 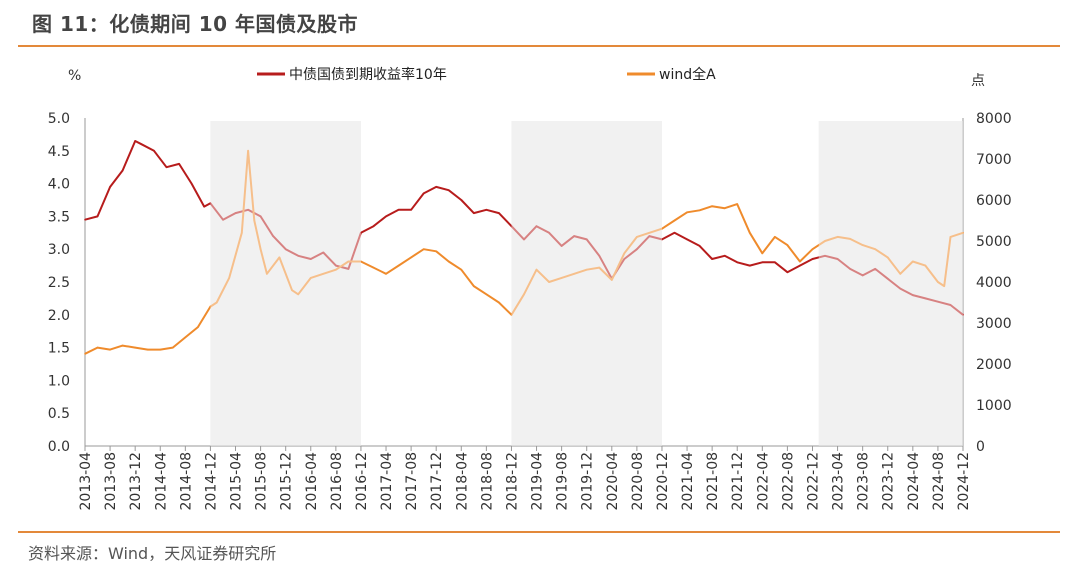 What do you see at coordinates (287, 481) in the screenshot?
I see `x-tick-label: 2015-12` at bounding box center [287, 481].